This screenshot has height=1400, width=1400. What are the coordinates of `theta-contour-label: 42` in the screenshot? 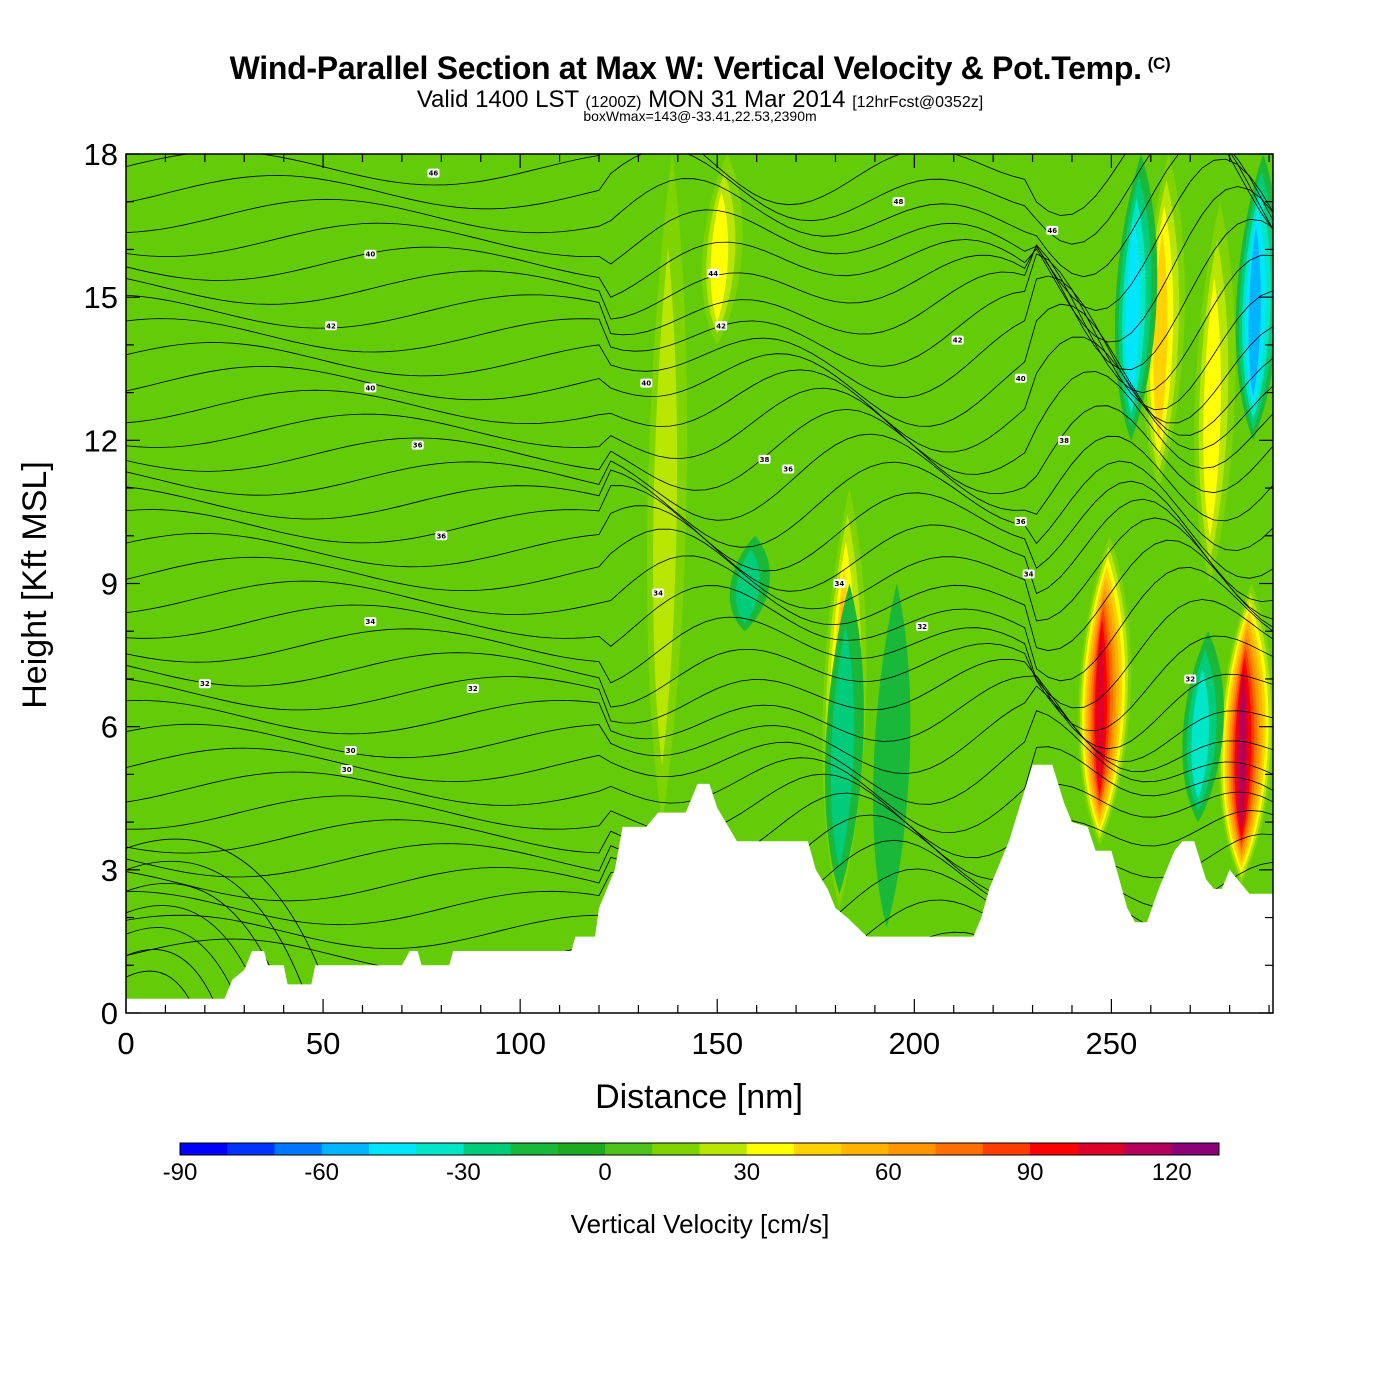 It's located at (330, 326).